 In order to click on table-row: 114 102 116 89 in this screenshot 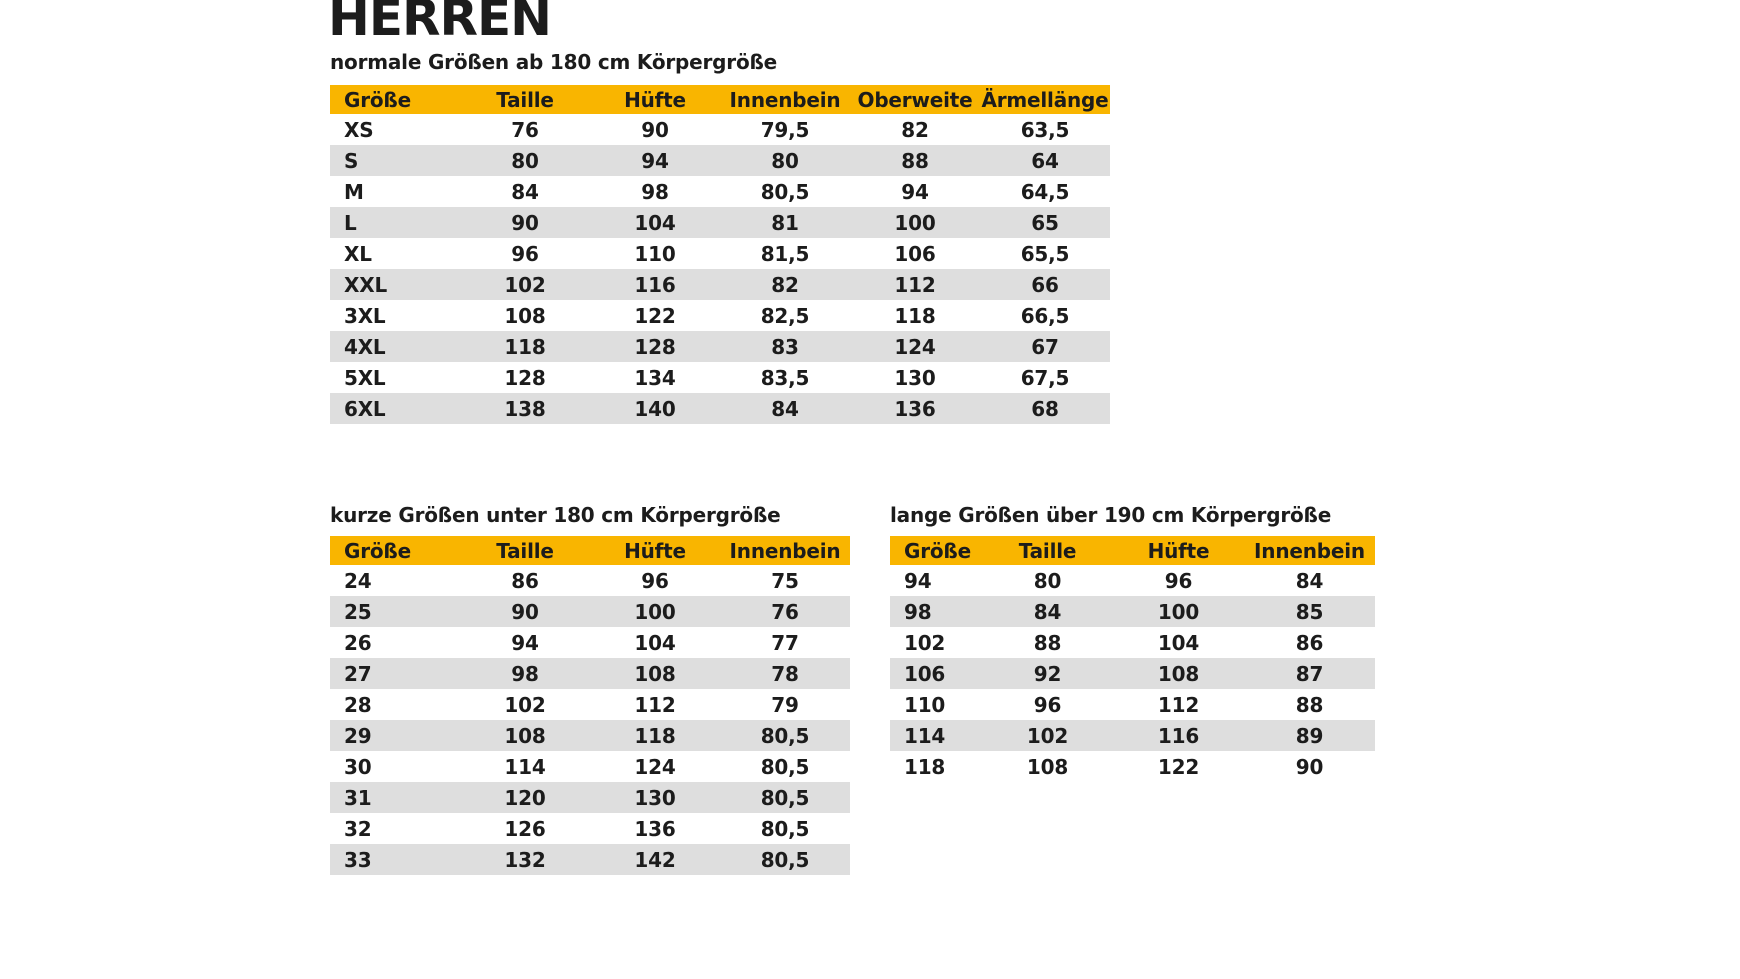, I will do `click(1132, 735)`.